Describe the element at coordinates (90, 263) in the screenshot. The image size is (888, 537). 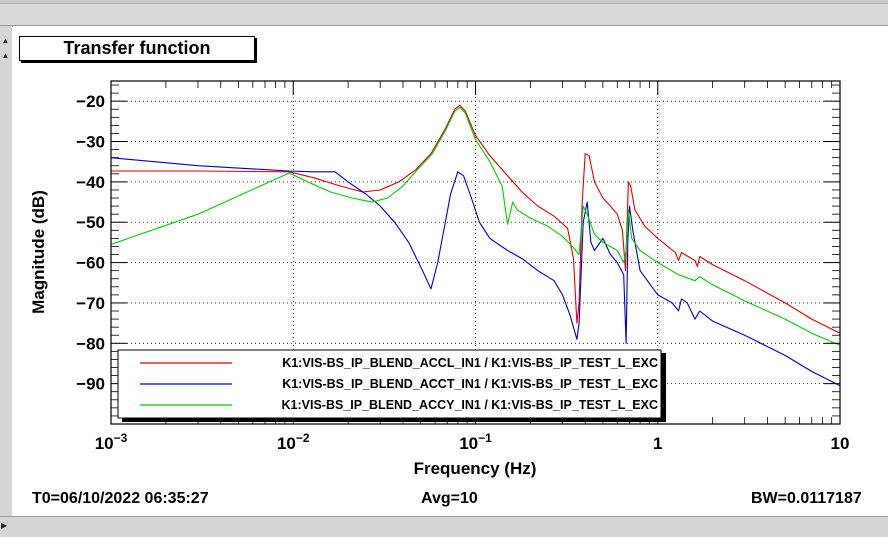
I see `y-tick-label: −60` at that location.